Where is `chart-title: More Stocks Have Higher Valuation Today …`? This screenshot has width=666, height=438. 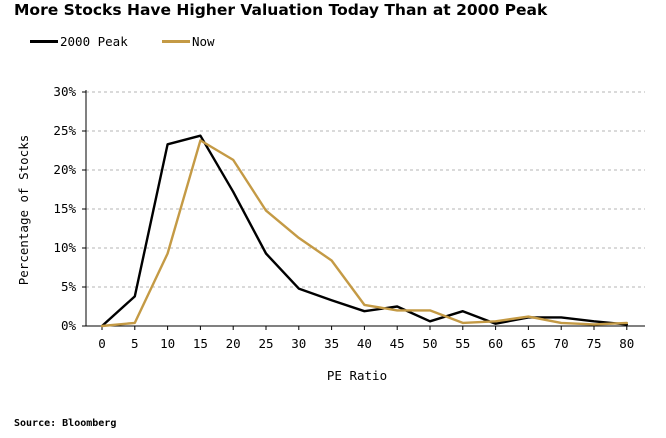
chart-title: More Stocks Have Higher Valuation Today … is located at coordinates (281, 10).